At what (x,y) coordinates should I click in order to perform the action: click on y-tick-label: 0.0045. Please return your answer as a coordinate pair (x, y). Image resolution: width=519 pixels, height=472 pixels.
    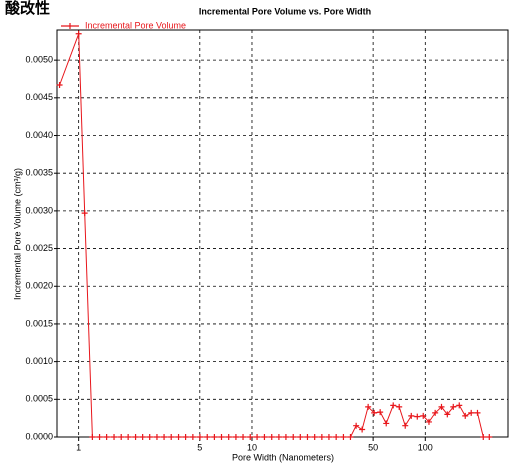
    Looking at the image, I should click on (39, 97).